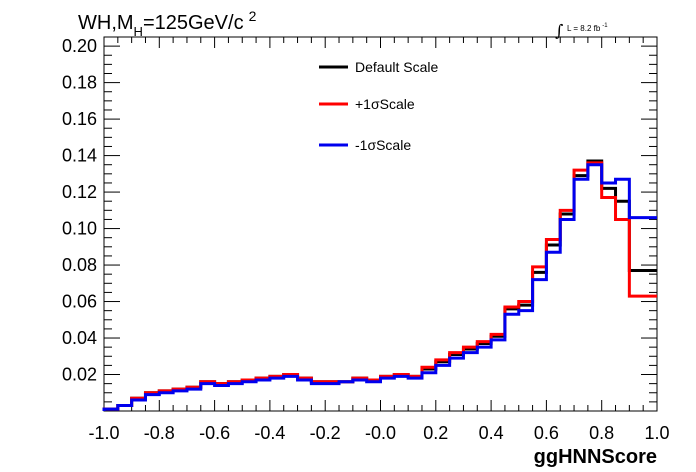 The width and height of the screenshot is (696, 472). What do you see at coordinates (79, 156) in the screenshot?
I see `y-tick-label: 0.14` at bounding box center [79, 156].